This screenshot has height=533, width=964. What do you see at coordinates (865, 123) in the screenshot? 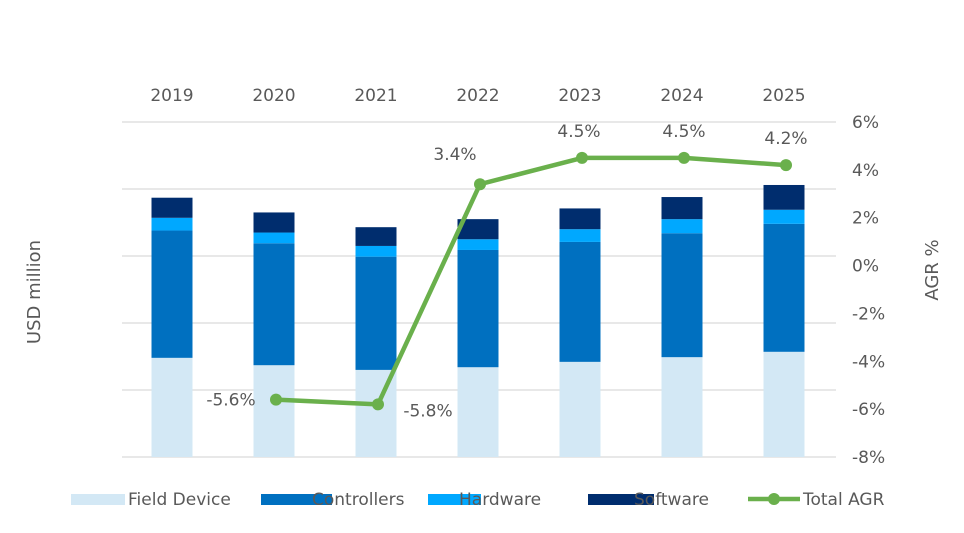
I see `y2-tick-label: 6%` at bounding box center [865, 123].